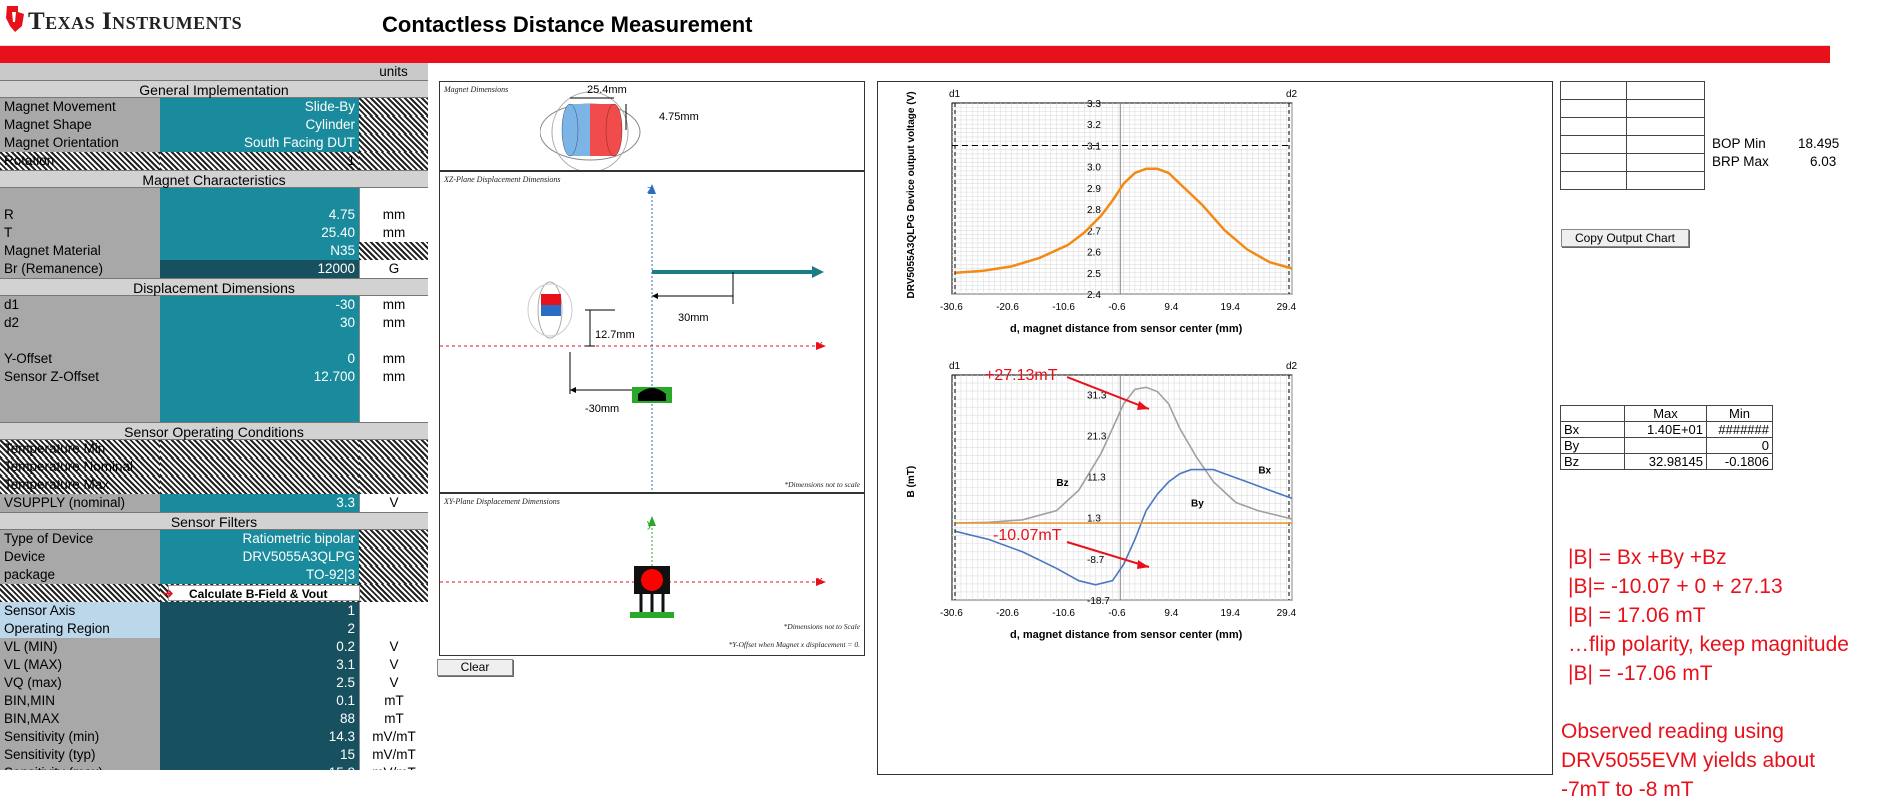 The image size is (1877, 810). Describe the element at coordinates (590, 130) in the screenshot. I see `cylinder-magnet-icon` at that location.